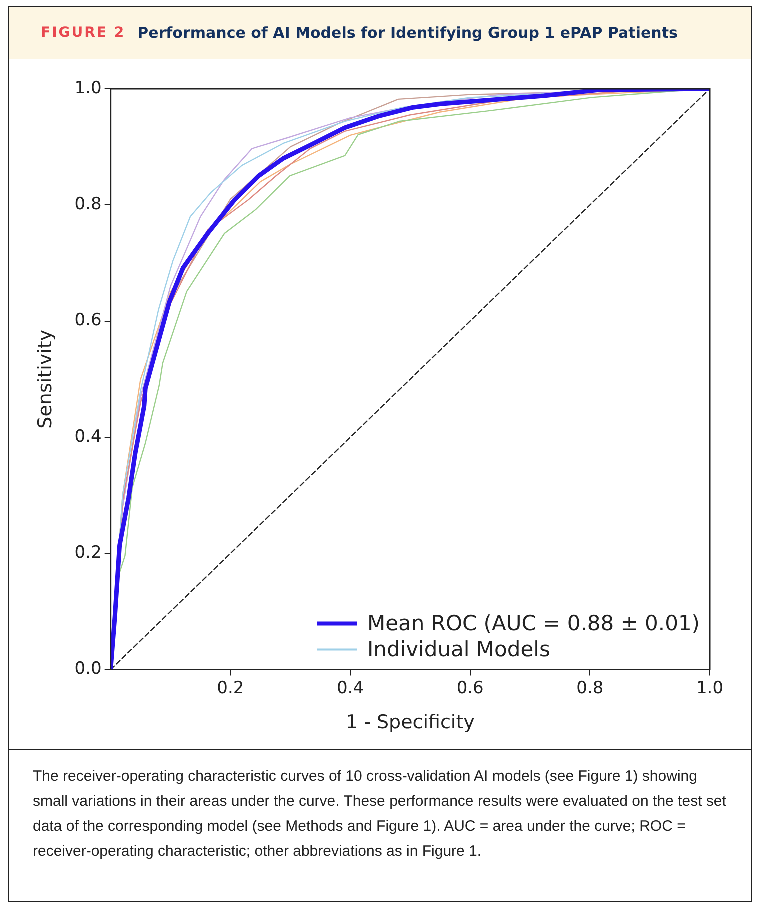  I want to click on y-tick-label: 0.8, so click(88, 204).